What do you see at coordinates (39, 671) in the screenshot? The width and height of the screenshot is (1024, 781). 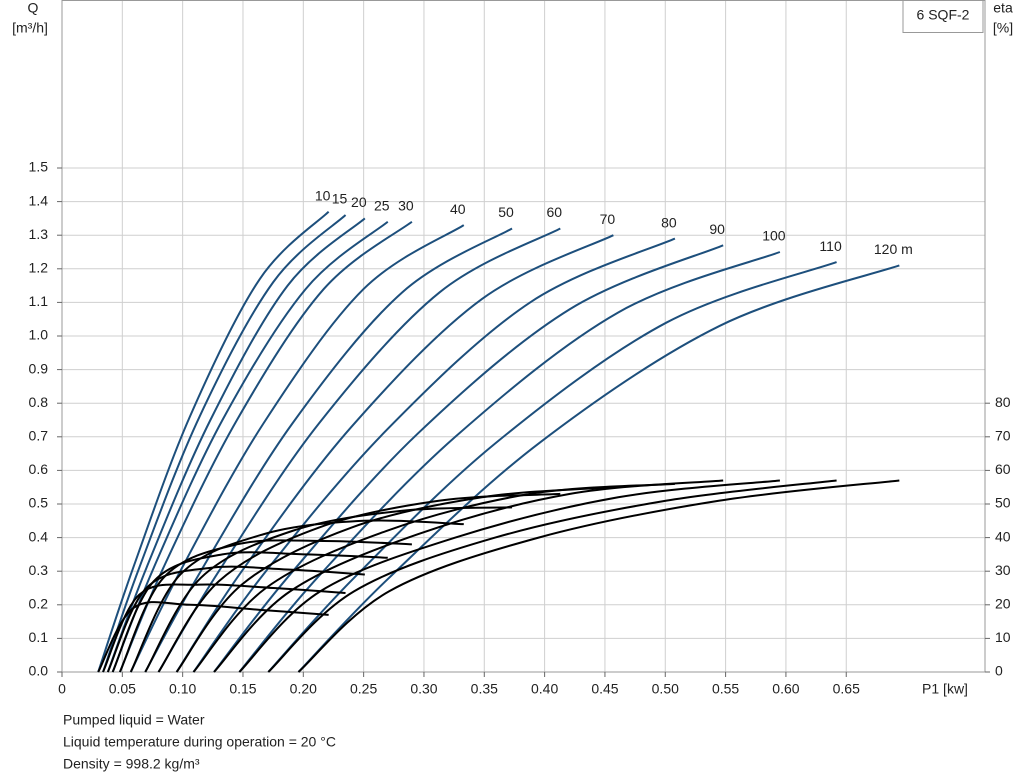 I see `y-tick-label: 0.0` at bounding box center [39, 671].